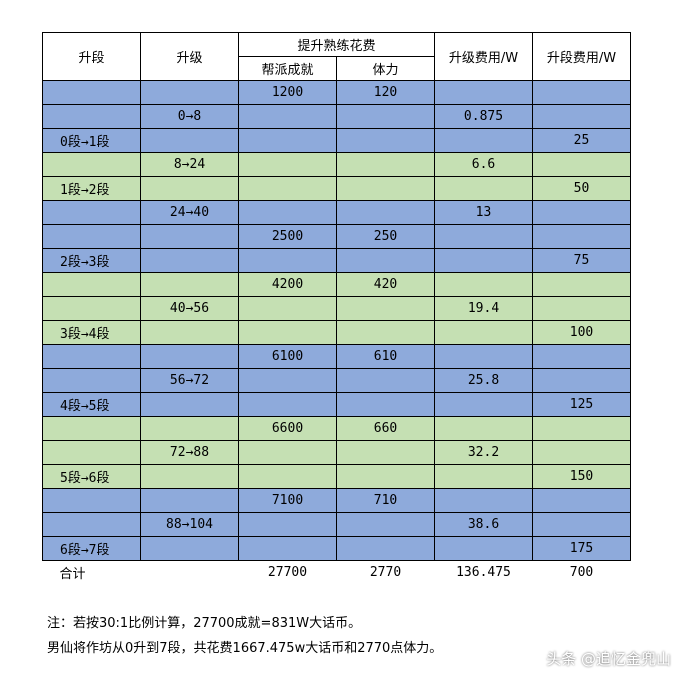 The image size is (685, 681). What do you see at coordinates (287, 572) in the screenshot?
I see `table-cell: 27700` at bounding box center [287, 572].